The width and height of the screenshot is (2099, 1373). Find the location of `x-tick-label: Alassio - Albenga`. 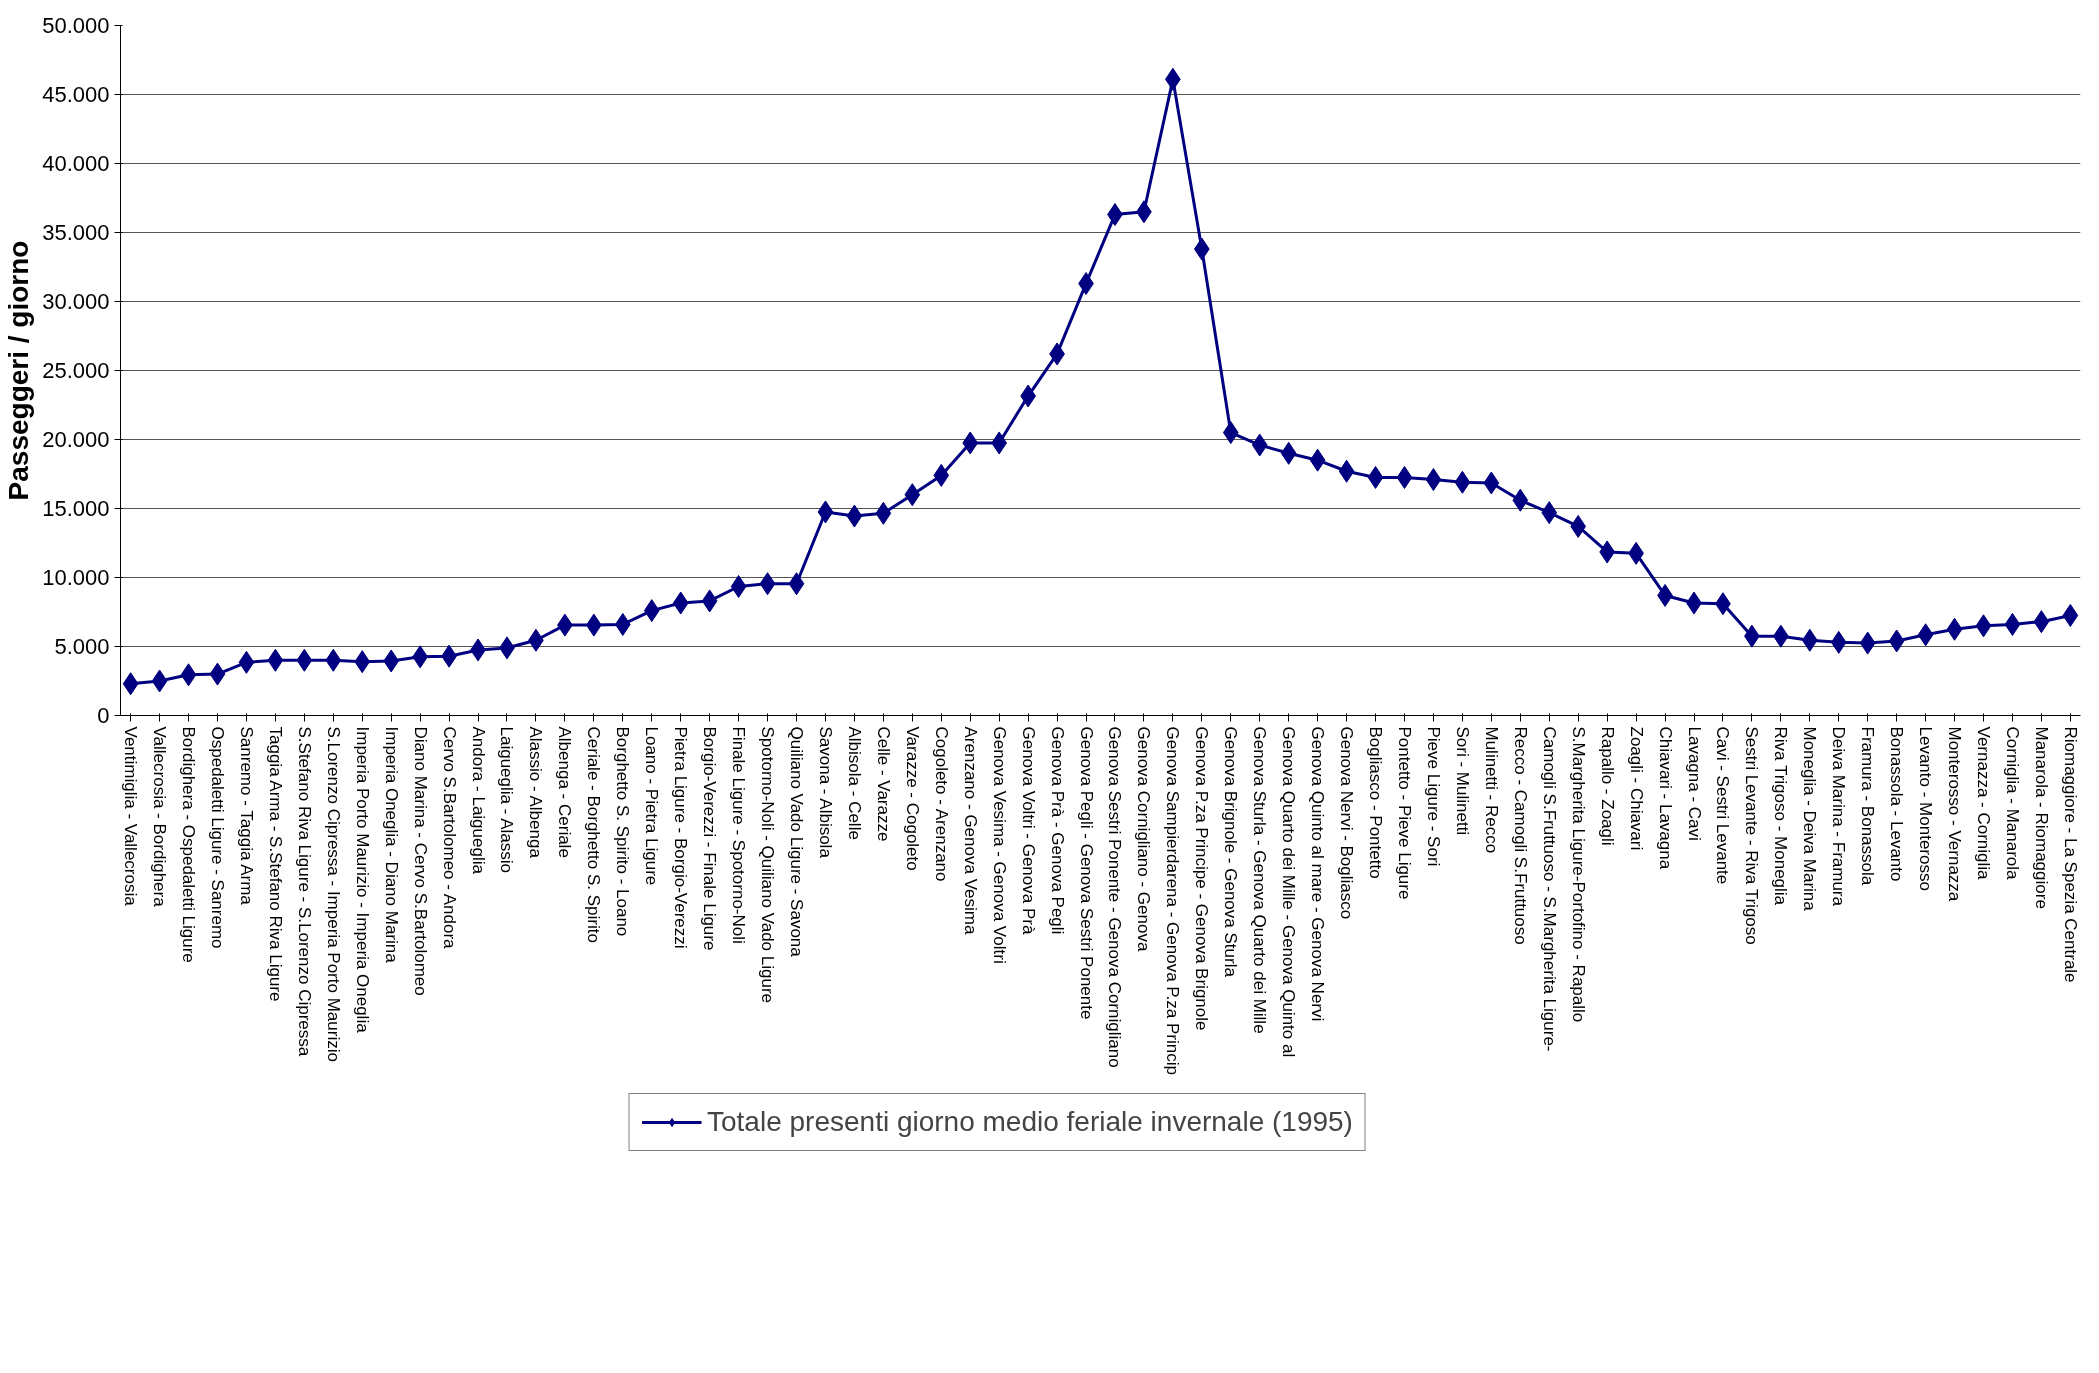

x-tick-label: Alassio - Albenga is located at coordinates (536, 792).